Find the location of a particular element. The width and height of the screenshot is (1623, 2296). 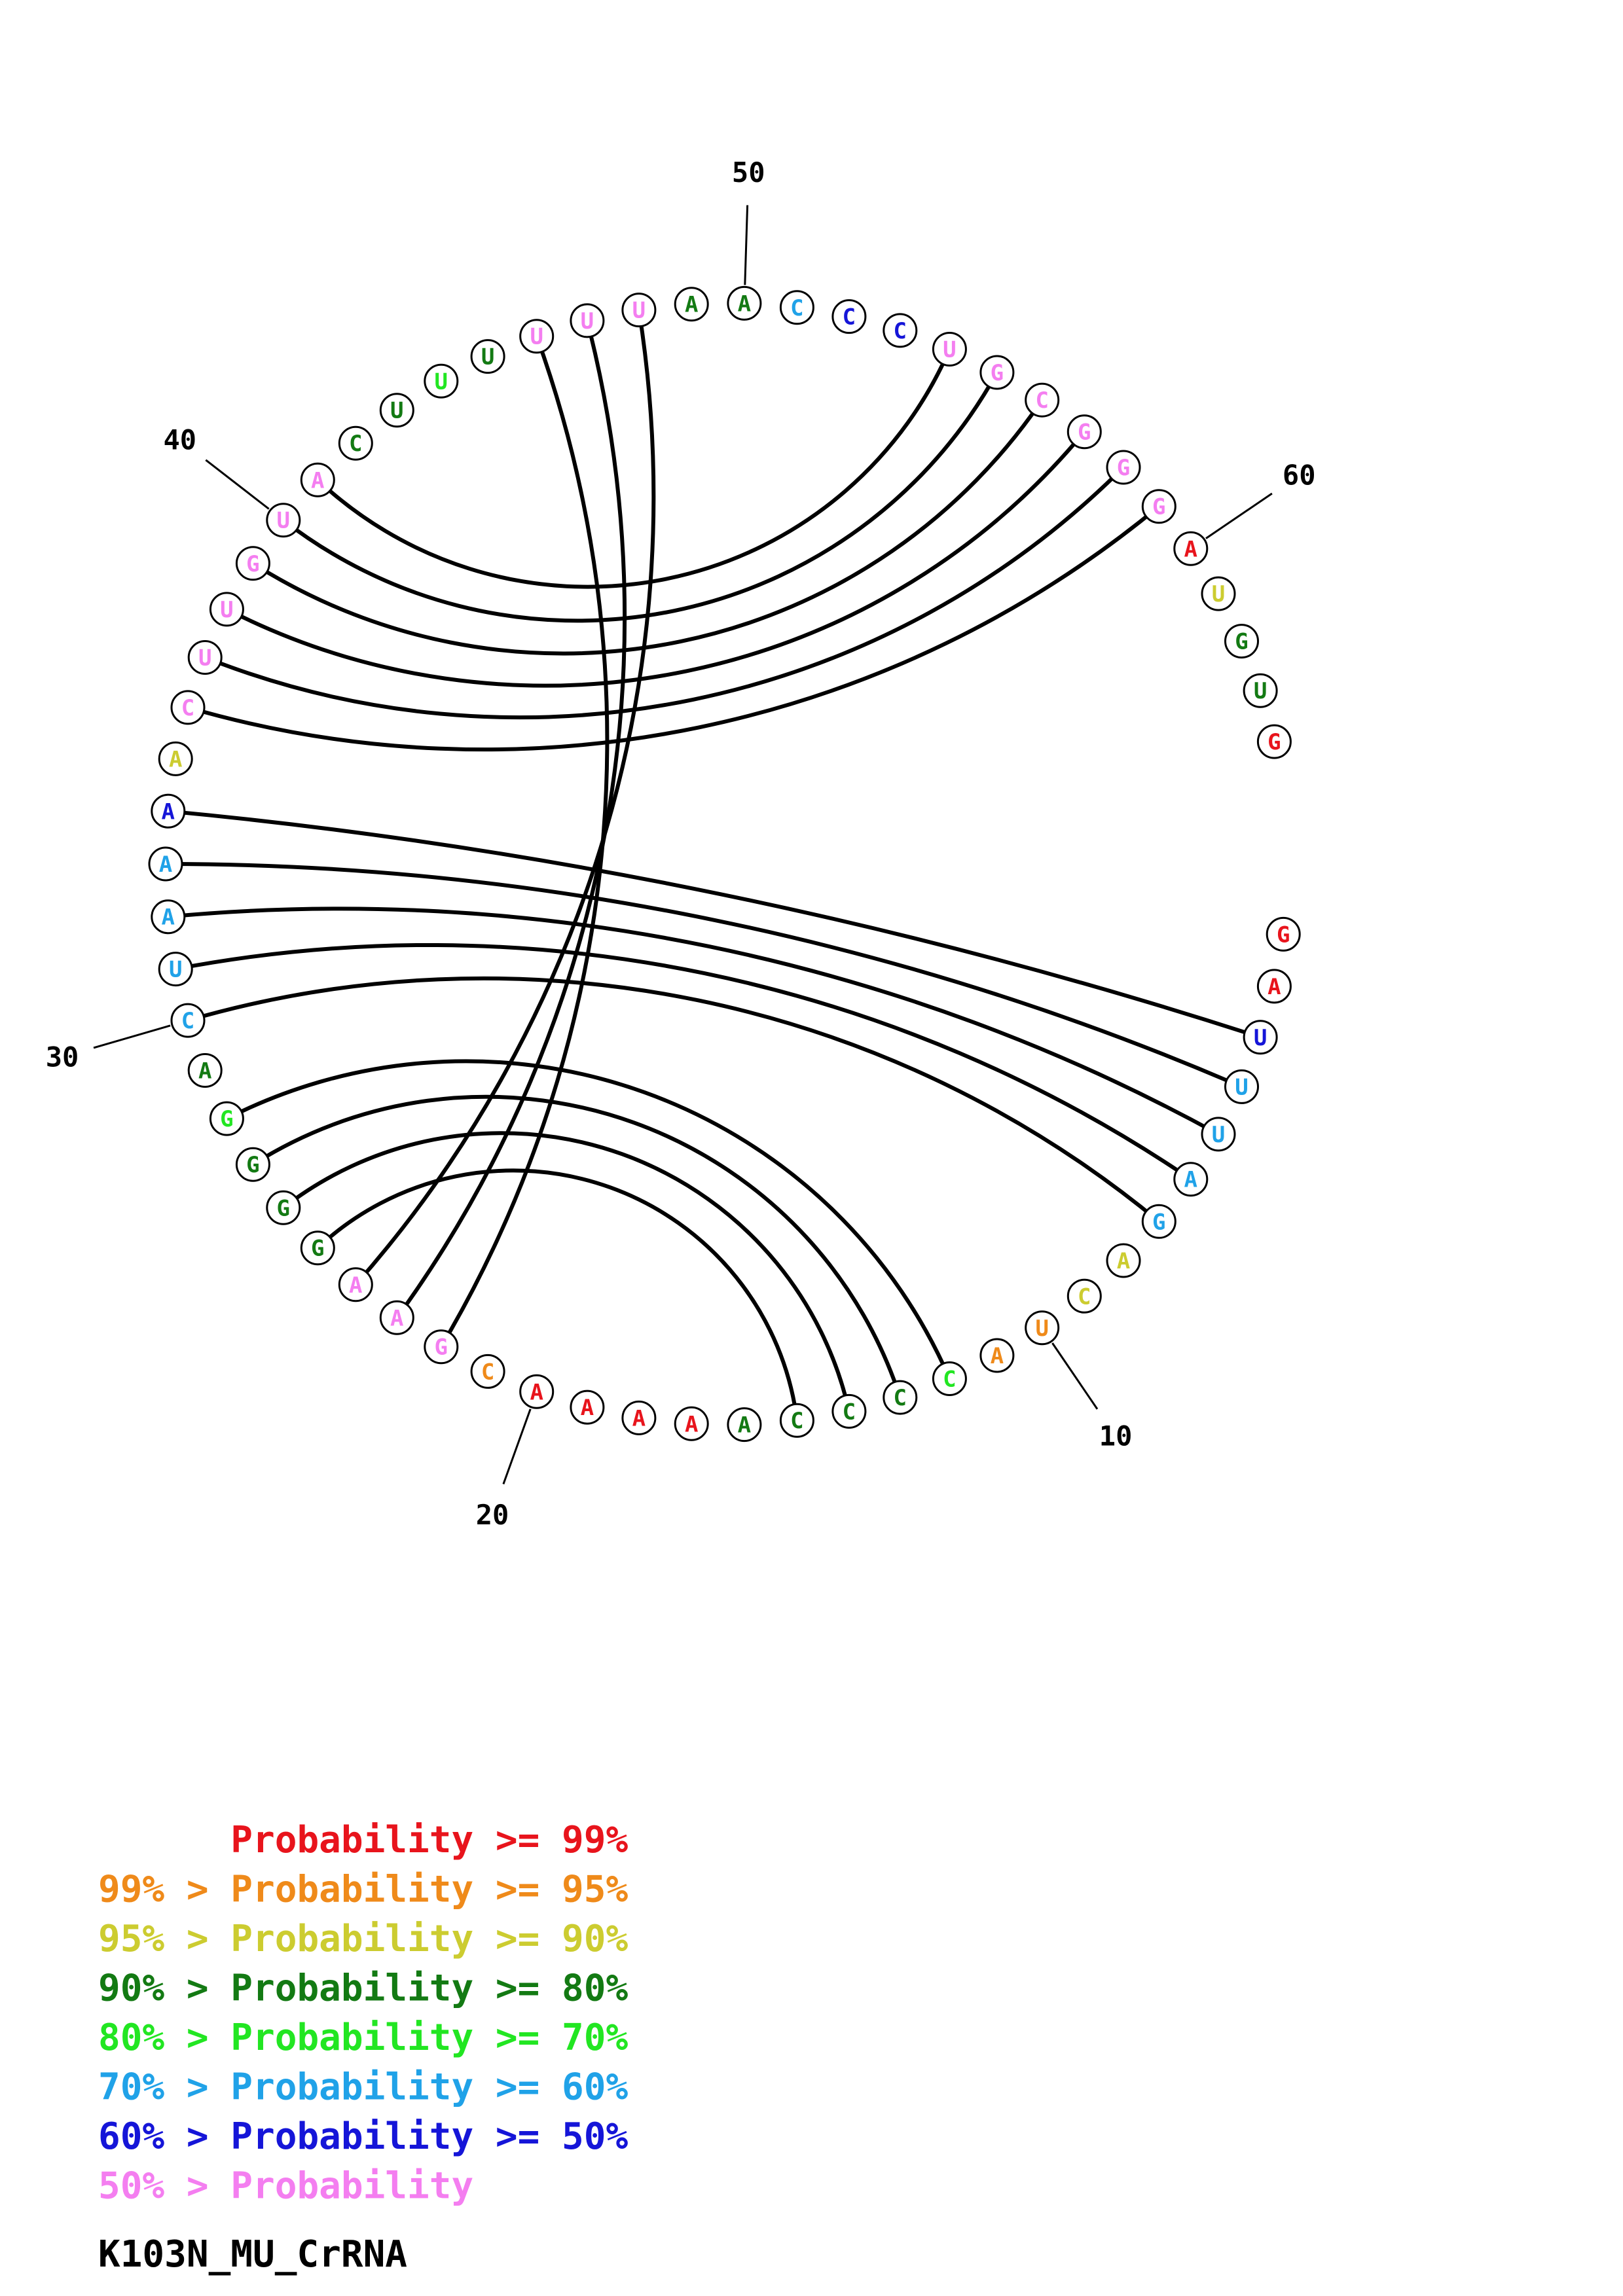

legend-row: 70% > Probability >= 60% is located at coordinates (363, 2087).